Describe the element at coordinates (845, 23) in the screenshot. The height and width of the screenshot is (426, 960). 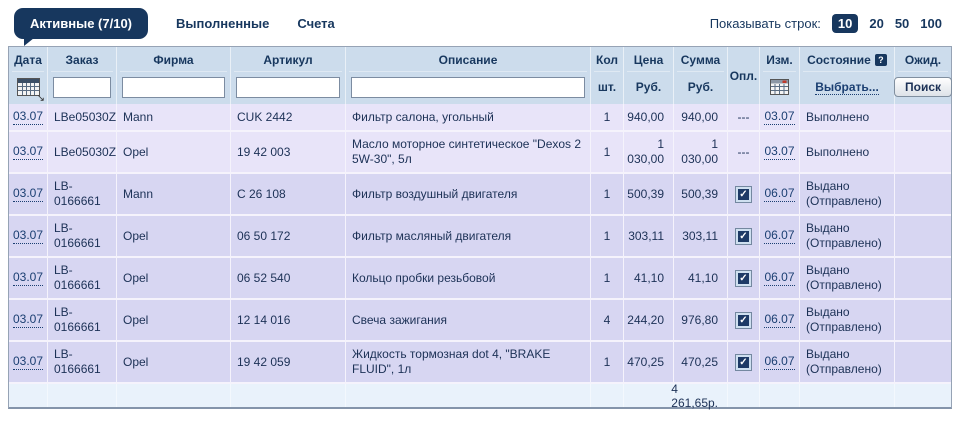
I see `rows-option-10: 10` at that location.